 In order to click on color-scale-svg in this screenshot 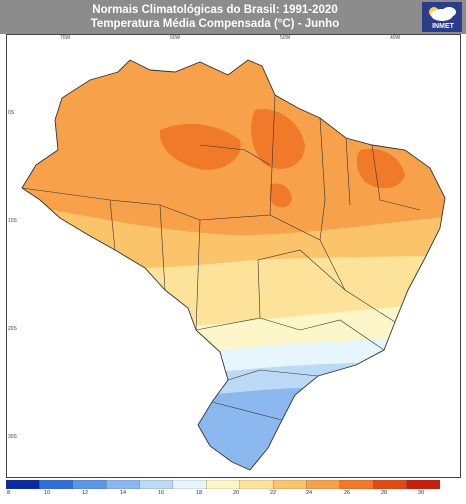, I will do `click(223, 484)`.